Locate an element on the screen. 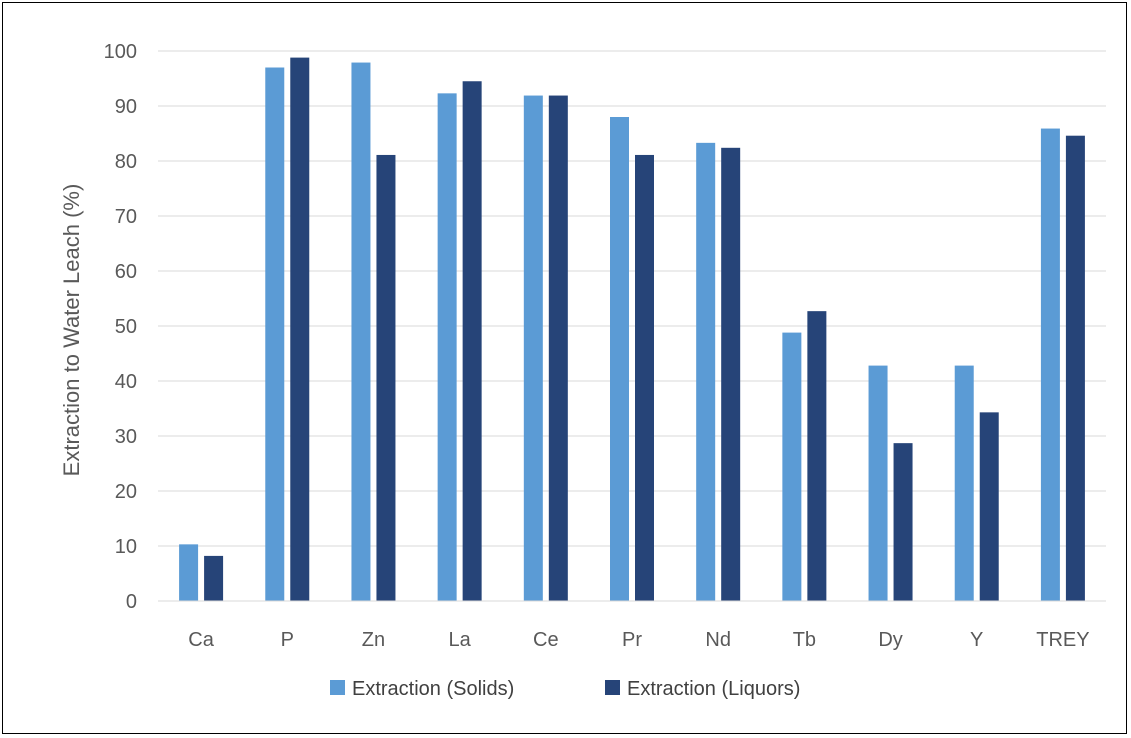  x-tick-label: Ce is located at coordinates (546, 640).